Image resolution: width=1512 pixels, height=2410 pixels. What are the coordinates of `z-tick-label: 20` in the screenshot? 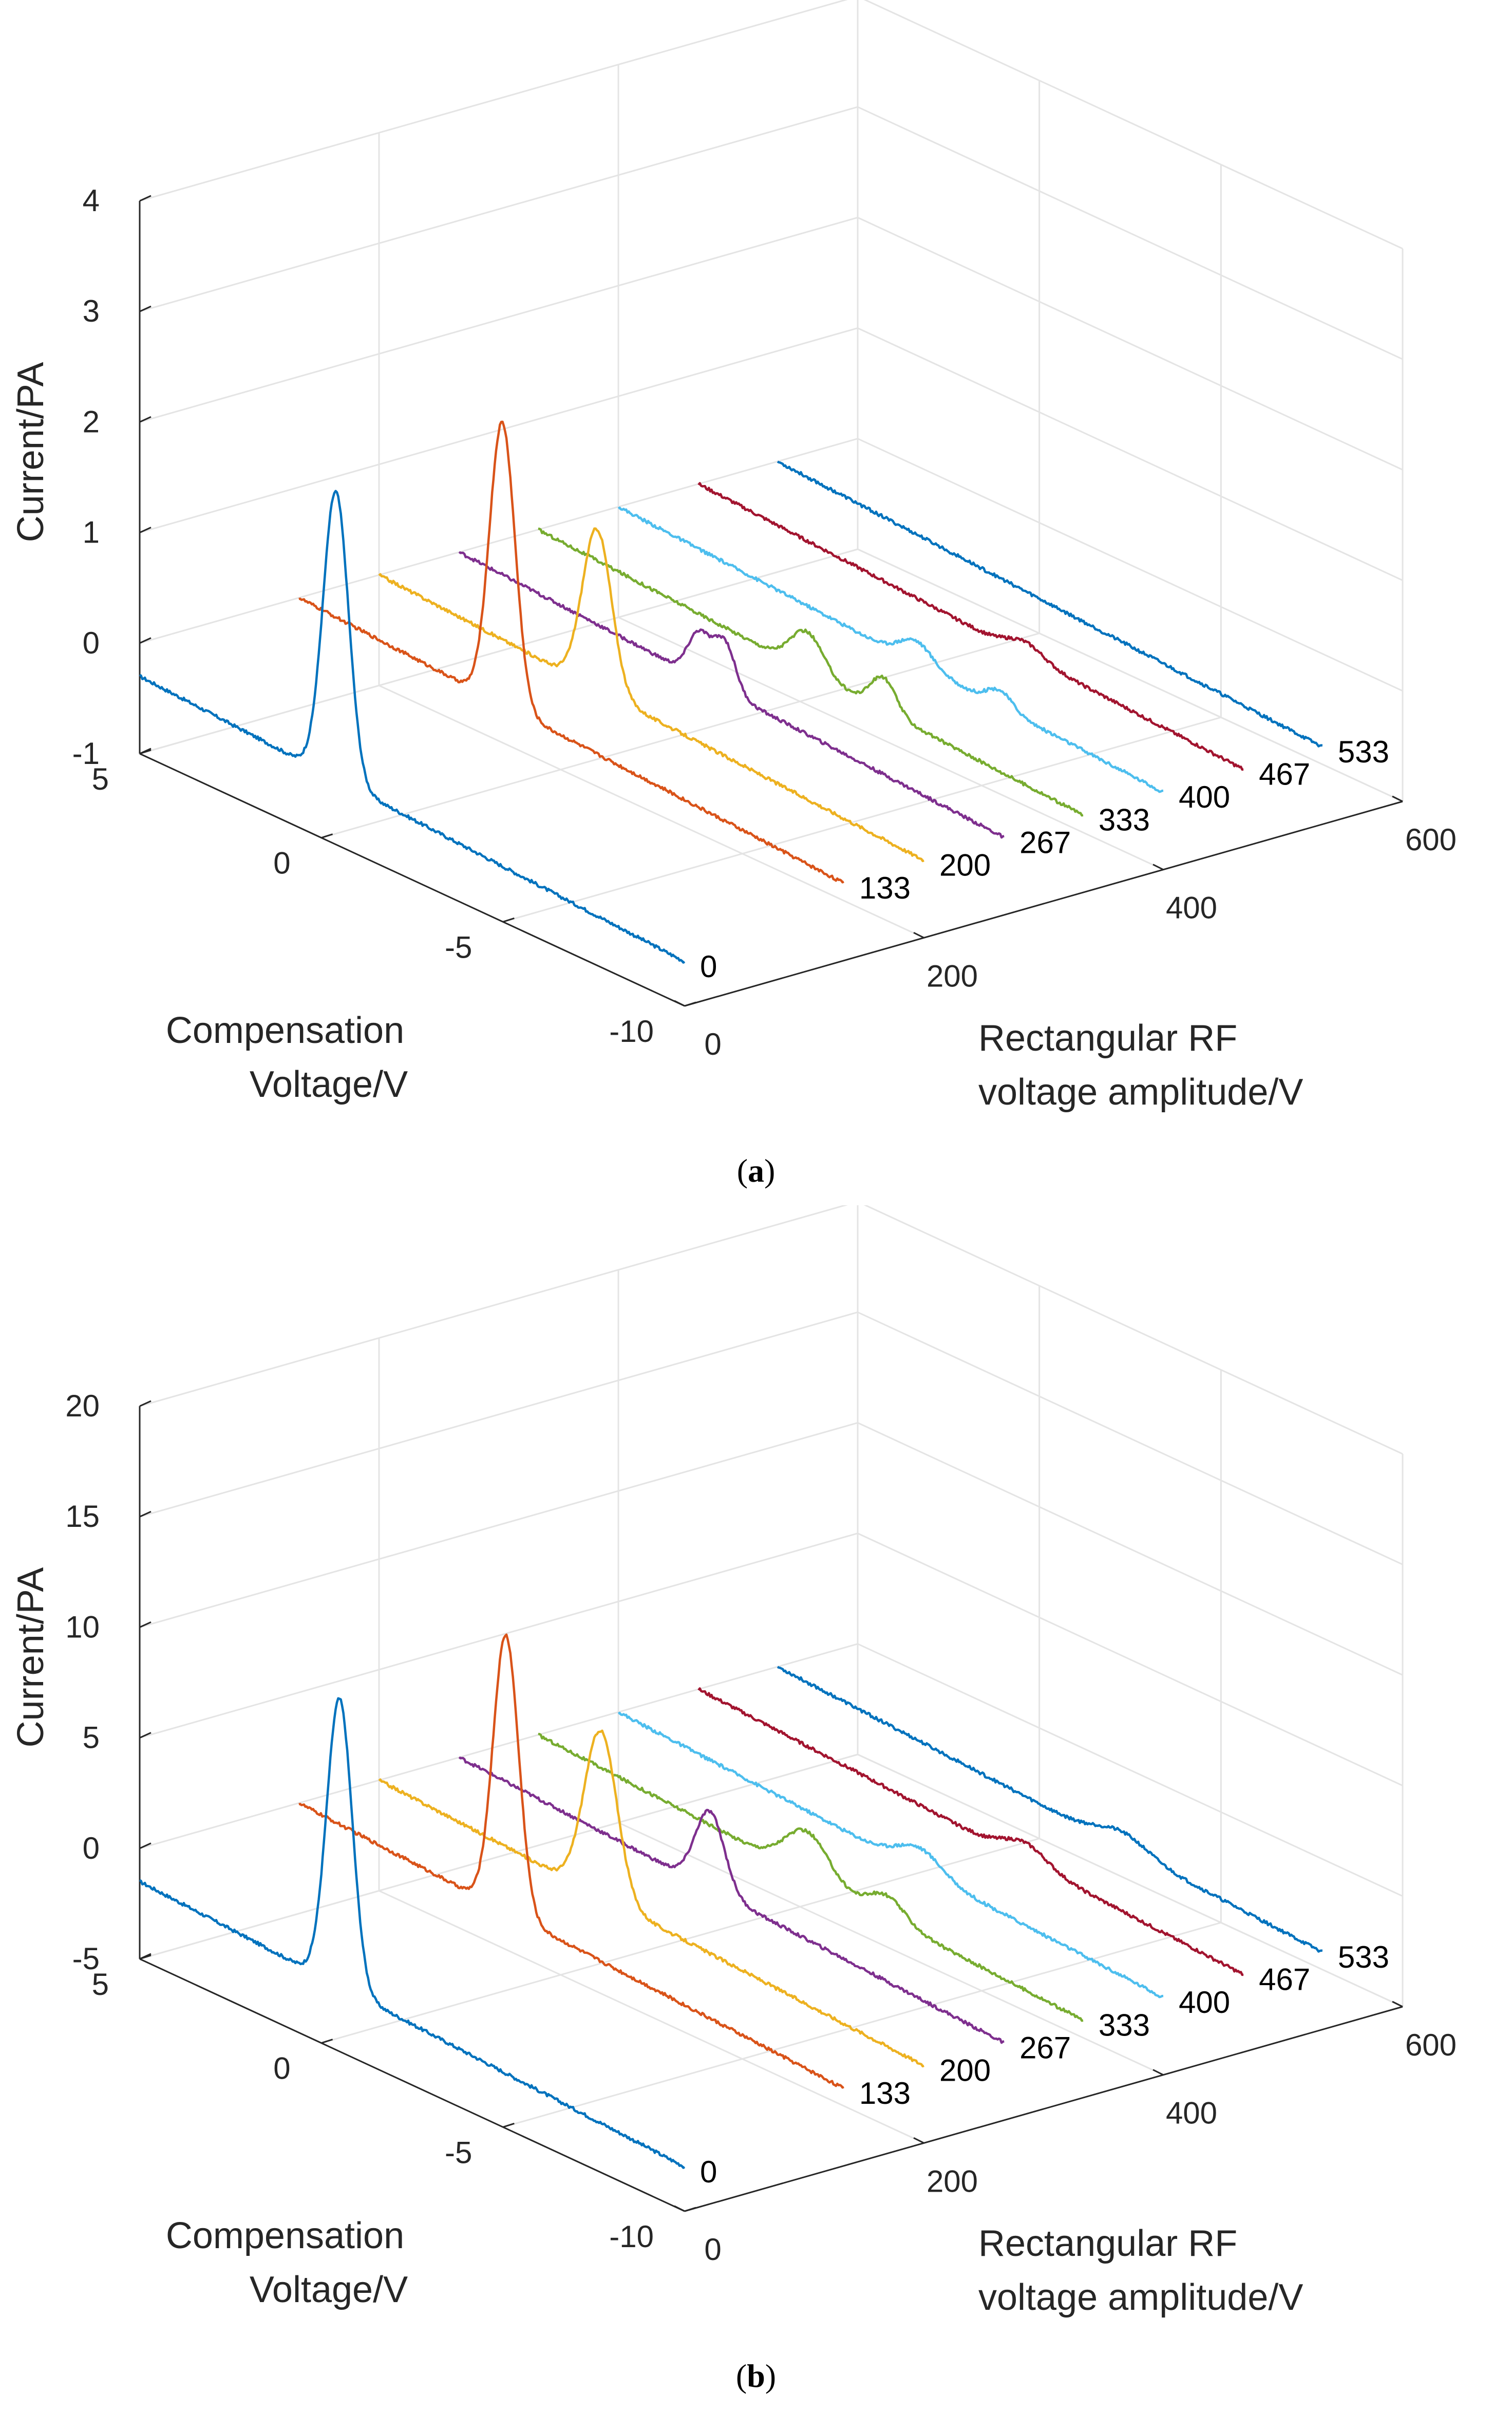 It's located at (82, 1406).